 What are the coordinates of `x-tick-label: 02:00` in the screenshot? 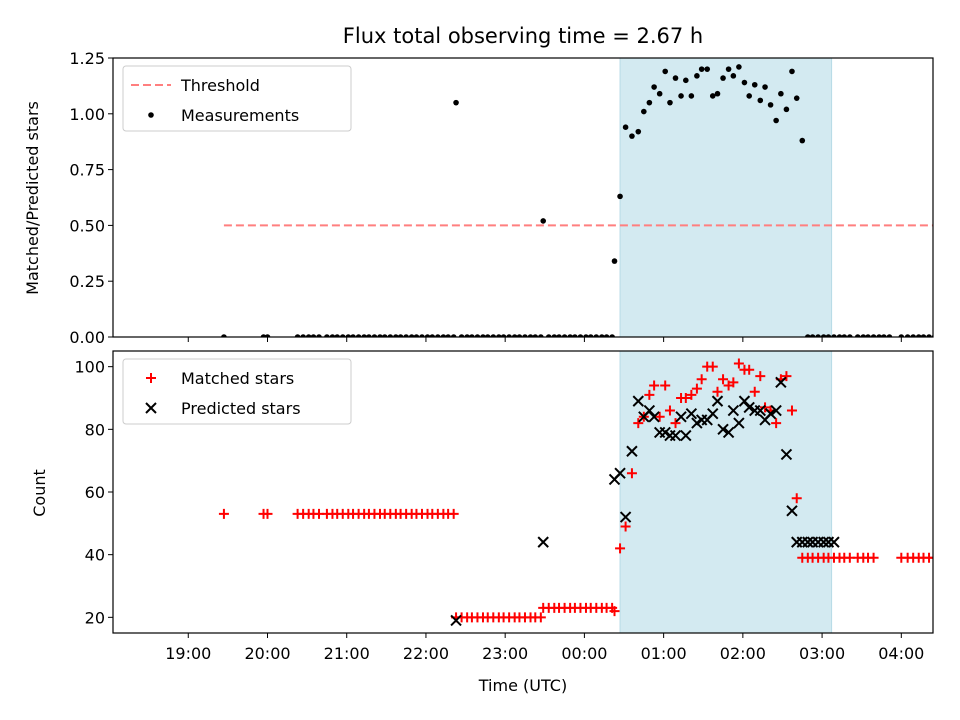 It's located at (743, 653).